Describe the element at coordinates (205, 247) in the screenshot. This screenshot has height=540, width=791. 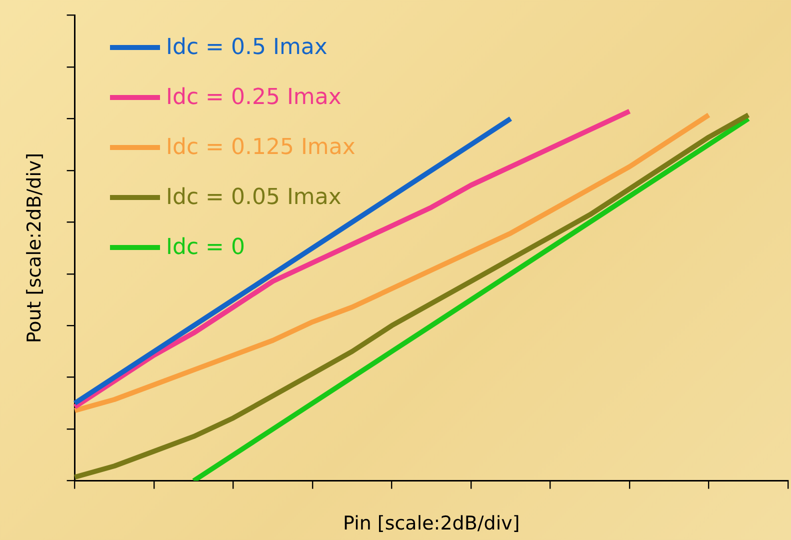
I see `legend-label: Idc = 0` at that location.